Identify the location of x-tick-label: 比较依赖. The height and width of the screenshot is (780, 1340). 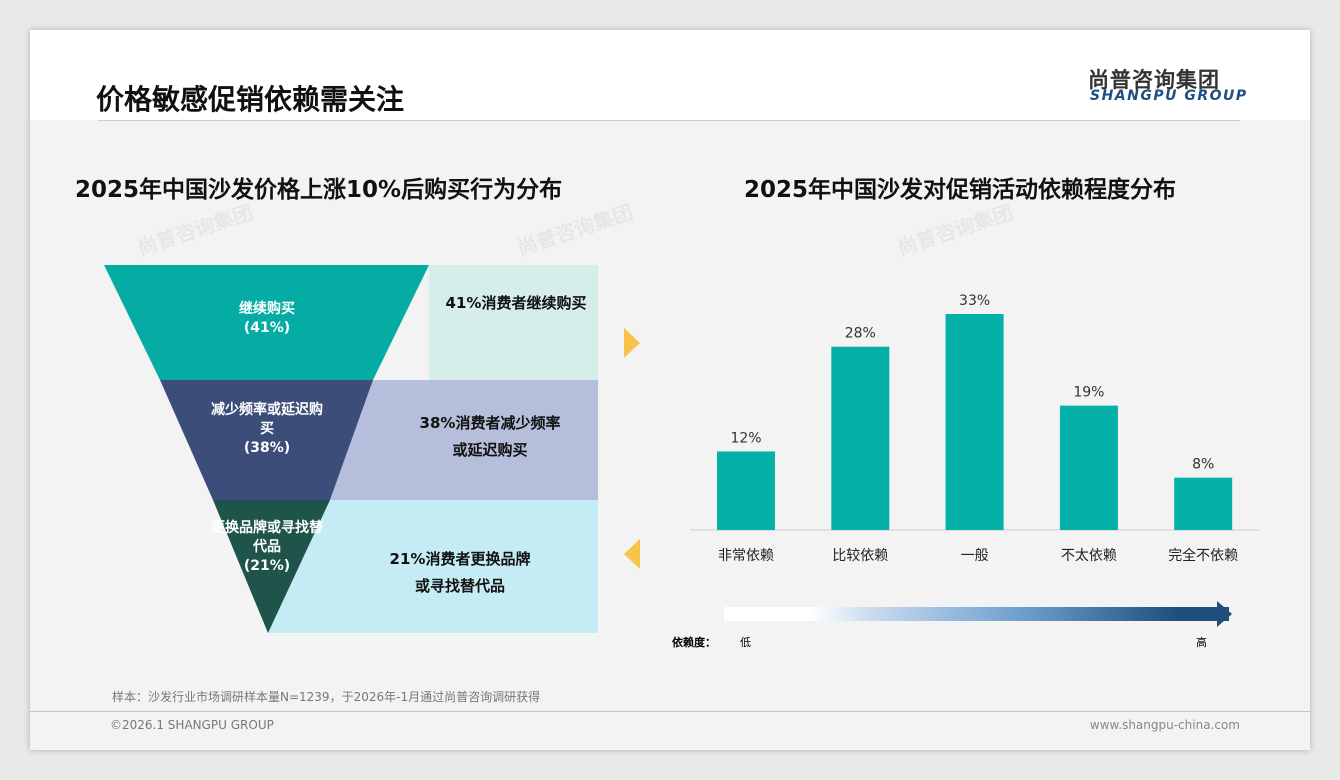
(860, 556).